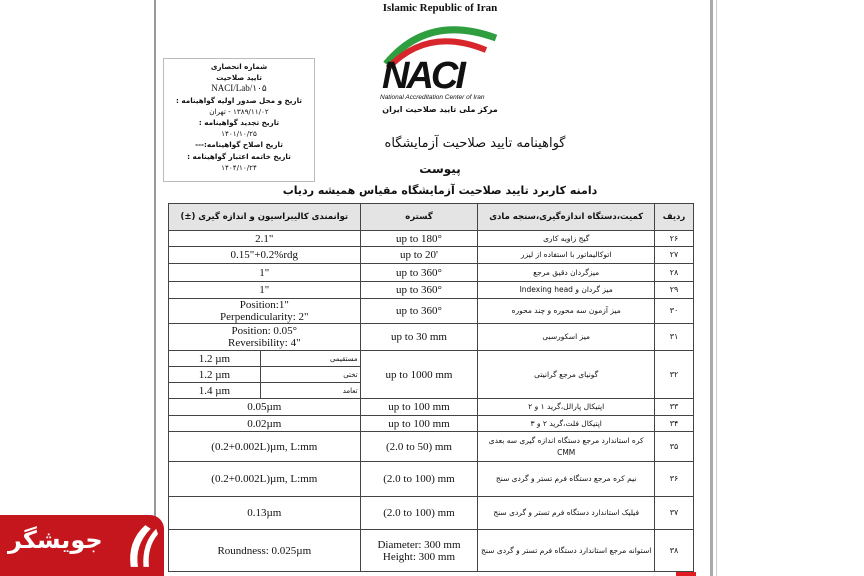 This screenshot has height=576, width=864. Describe the element at coordinates (432, 97) in the screenshot. I see `logo-subtitle-en: National Accreditation Center of Iran` at that location.